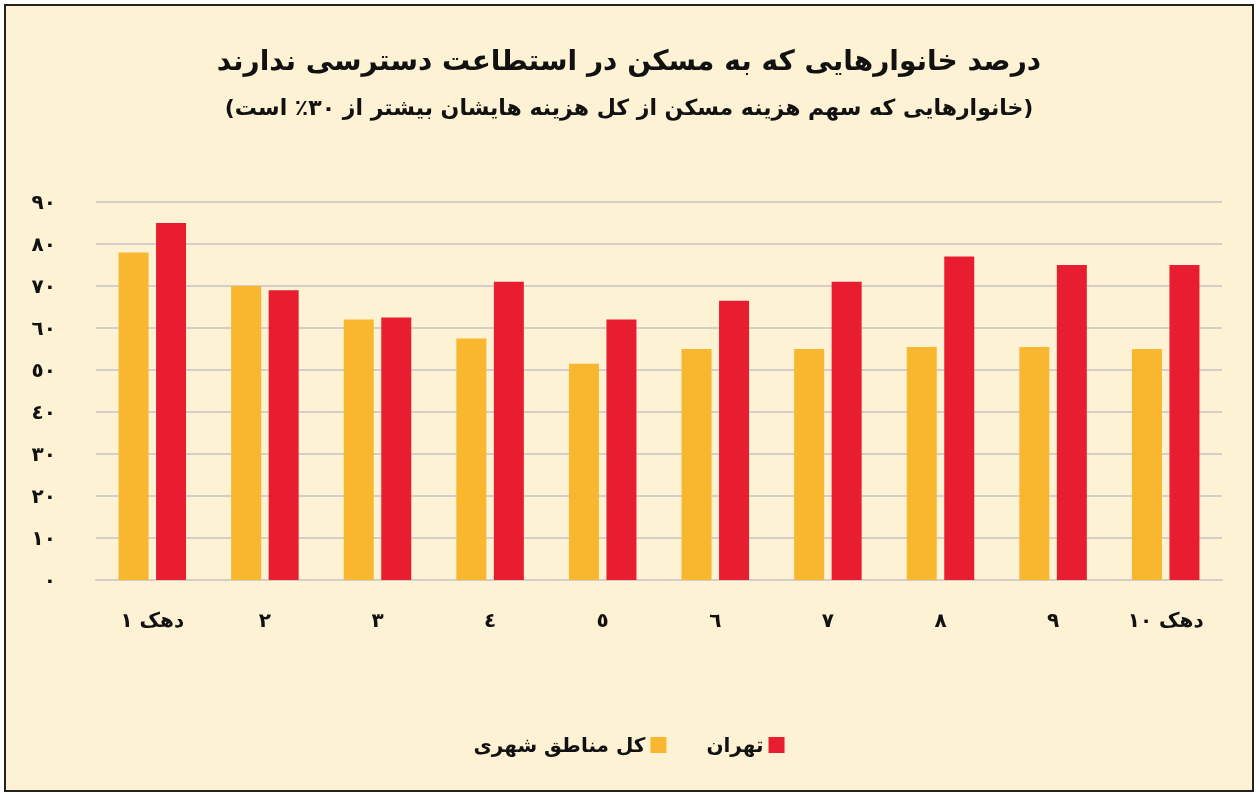  What do you see at coordinates (43, 412) in the screenshot?
I see `y-tick-label: ٤٠` at bounding box center [43, 412].